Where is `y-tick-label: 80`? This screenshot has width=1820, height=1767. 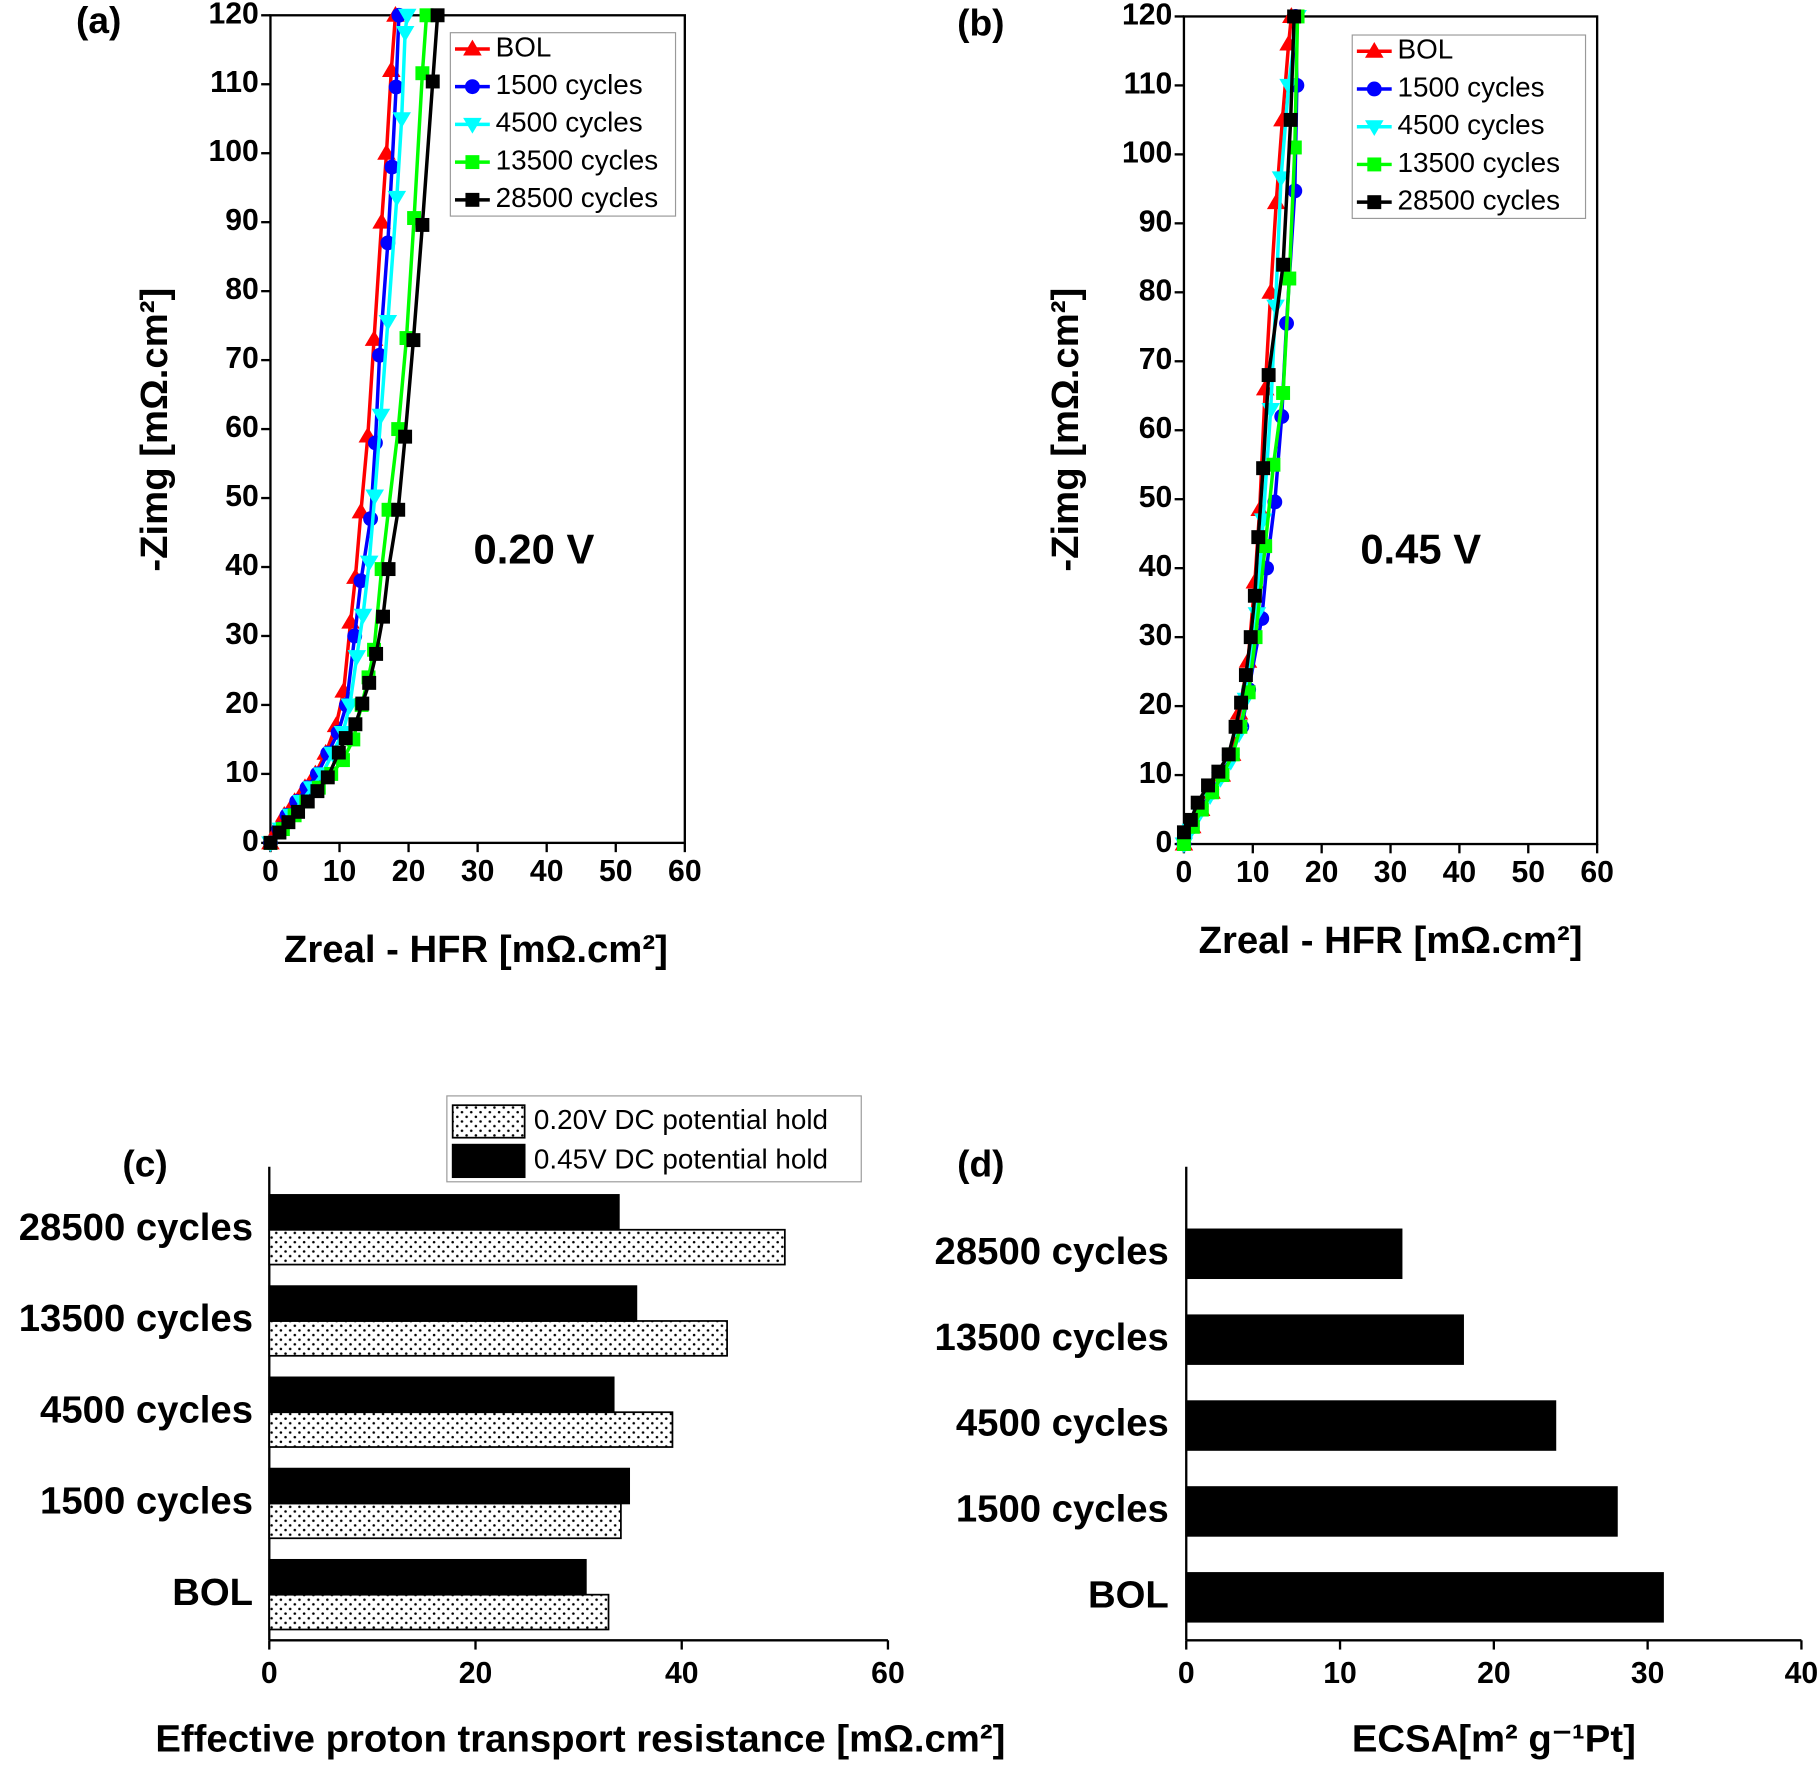 y-tick-label: 80 is located at coordinates (1156, 290).